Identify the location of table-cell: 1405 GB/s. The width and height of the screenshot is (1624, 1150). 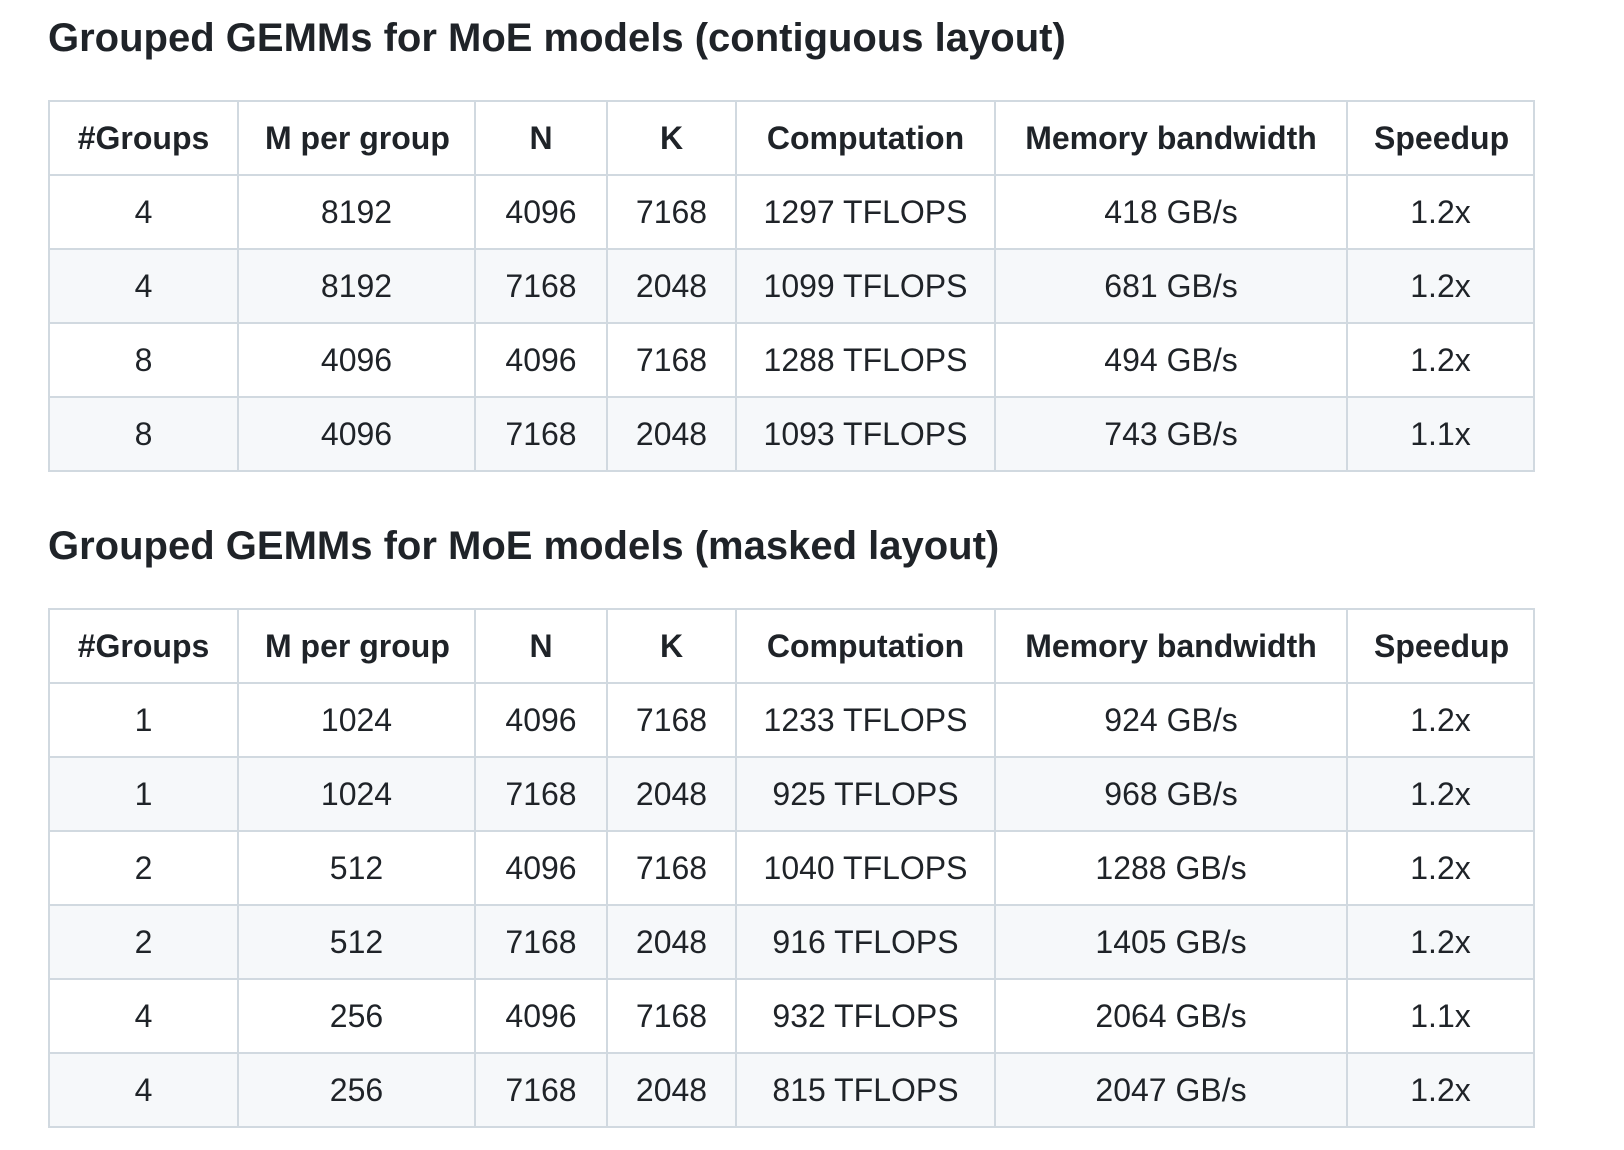
(1171, 942).